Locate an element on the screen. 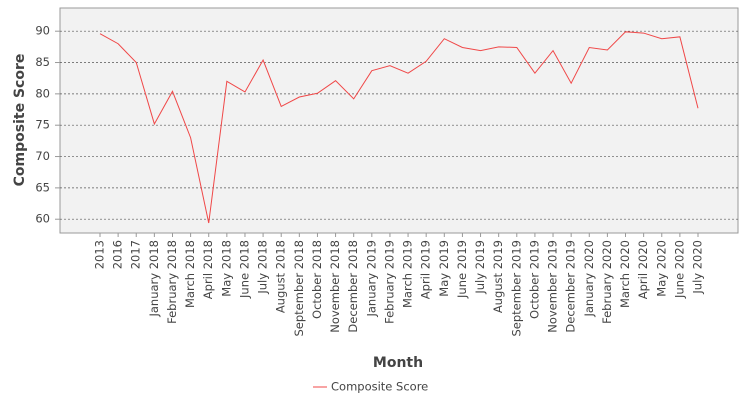 This screenshot has height=400, width=750. x-tick-label: May 2018 is located at coordinates (226, 268).